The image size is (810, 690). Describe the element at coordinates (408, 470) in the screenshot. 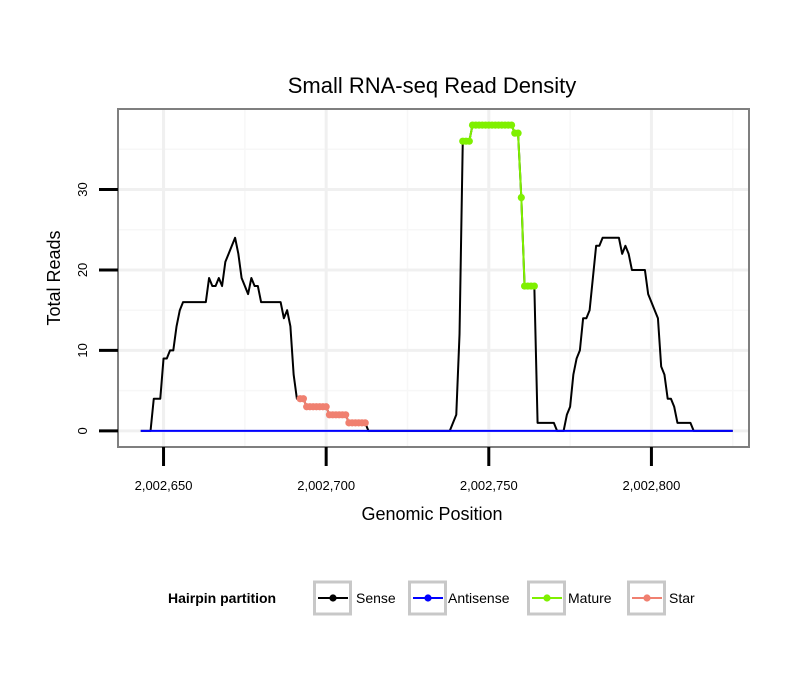

I see `x-axis: 2,002,650 2,002,700 2,002,750 2,002,800` at that location.